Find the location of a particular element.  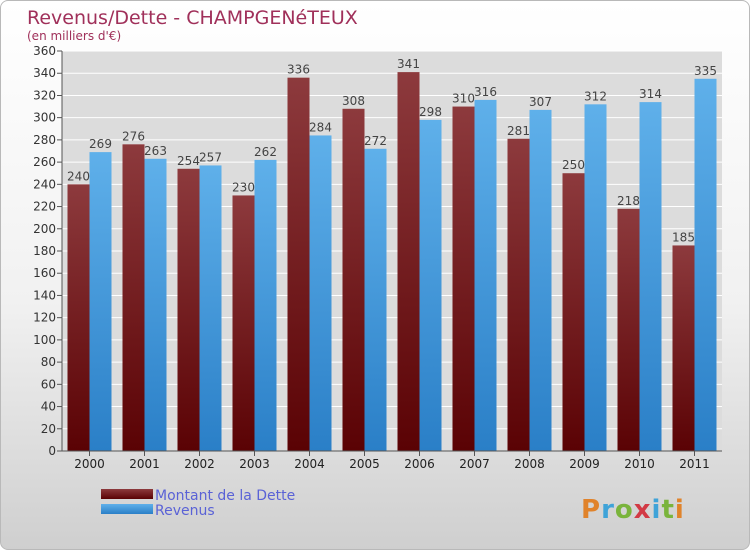

svg-text: Proxiti is located at coordinates (633, 510).